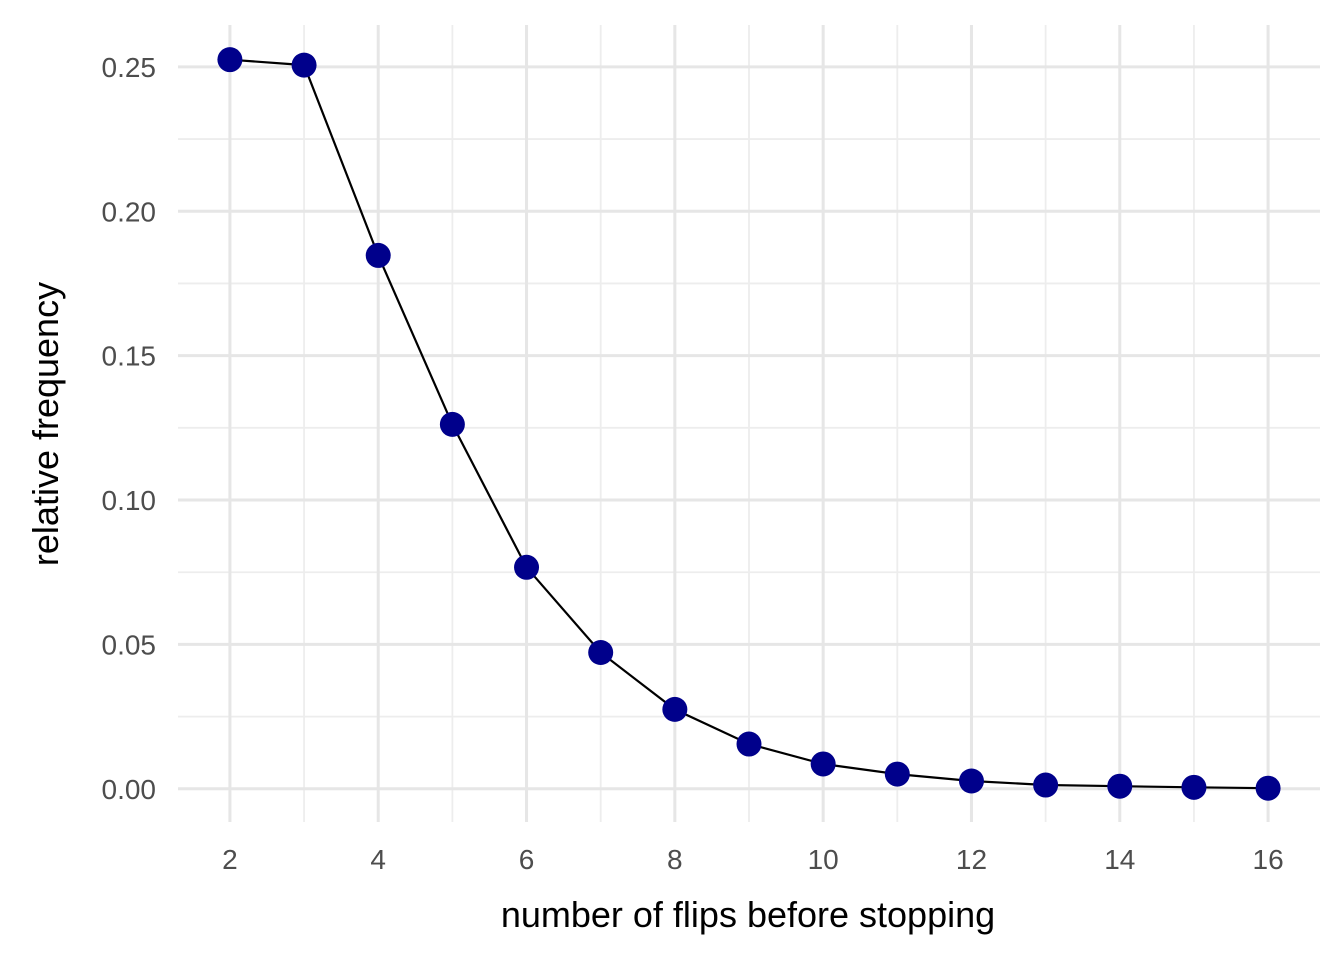 The height and width of the screenshot is (960, 1344). Describe the element at coordinates (527, 859) in the screenshot. I see `x-tick-label: 6` at that location.